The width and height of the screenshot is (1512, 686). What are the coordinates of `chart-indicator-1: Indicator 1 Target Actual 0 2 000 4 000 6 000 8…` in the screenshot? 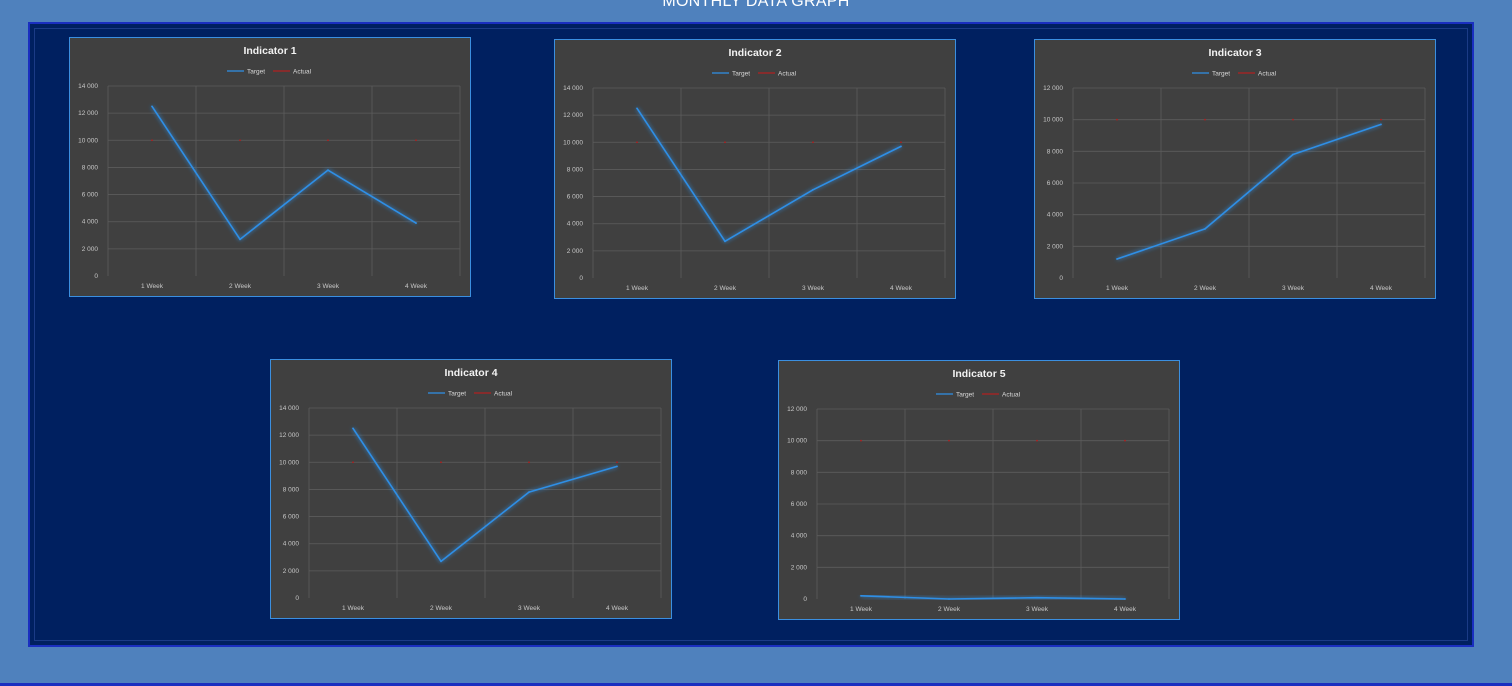 It's located at (270, 167).